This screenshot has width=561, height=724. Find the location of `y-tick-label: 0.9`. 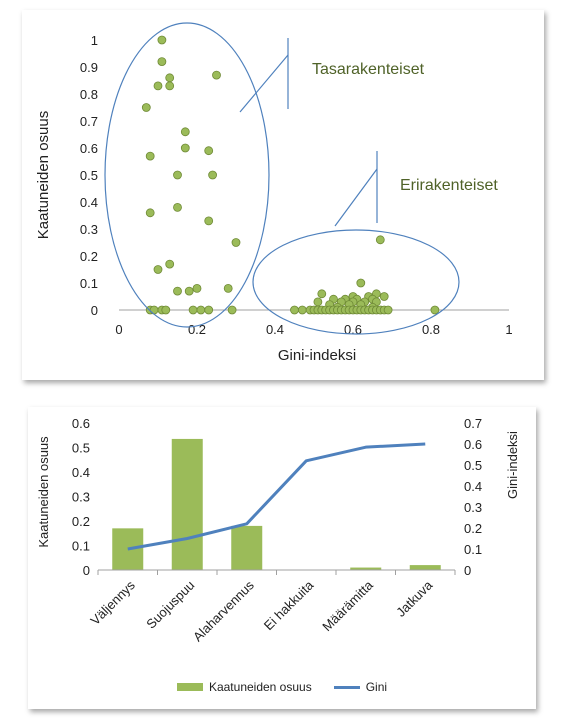

y-tick-label: 0.9 is located at coordinates (89, 67).